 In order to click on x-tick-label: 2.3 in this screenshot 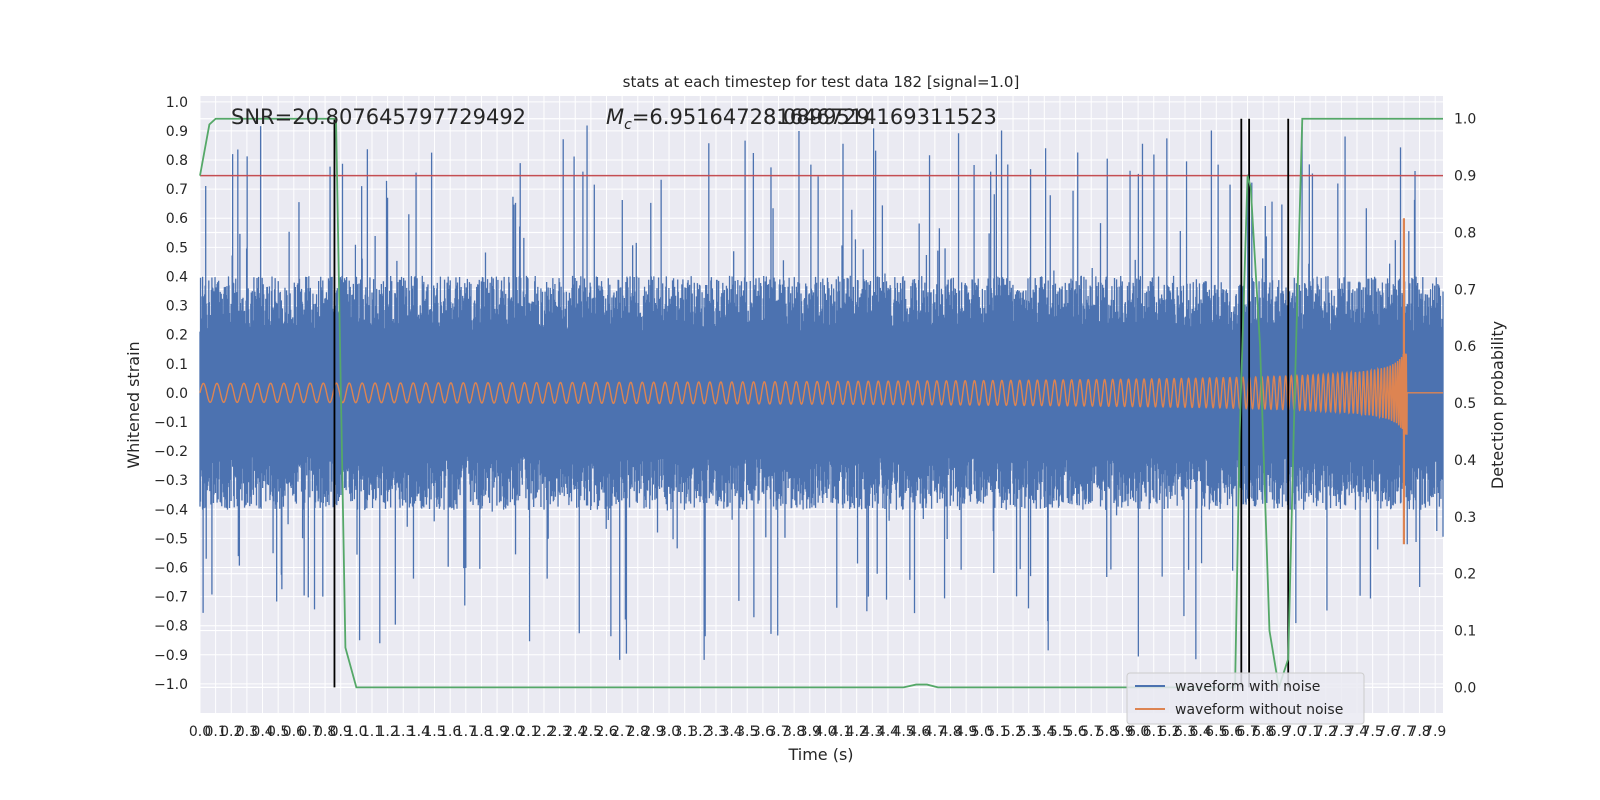, I will do `click(559, 732)`.